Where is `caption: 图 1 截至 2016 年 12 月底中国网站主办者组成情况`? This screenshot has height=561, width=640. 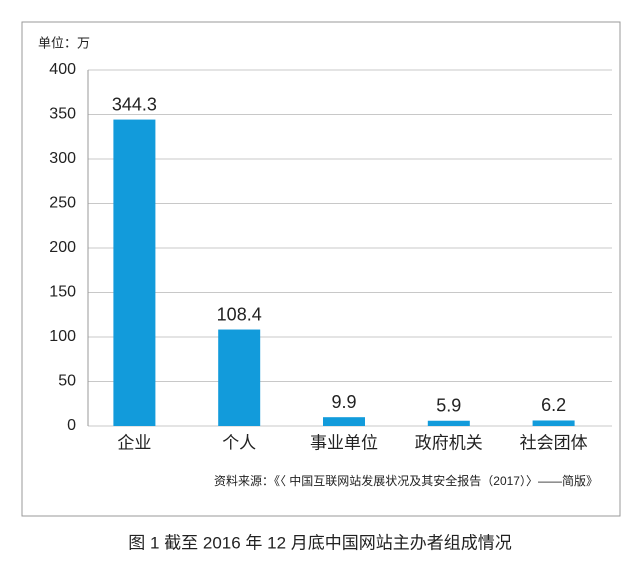 caption: 图 1 截至 2016 年 12 月底中国网站主办者组成情况 is located at coordinates (320, 542).